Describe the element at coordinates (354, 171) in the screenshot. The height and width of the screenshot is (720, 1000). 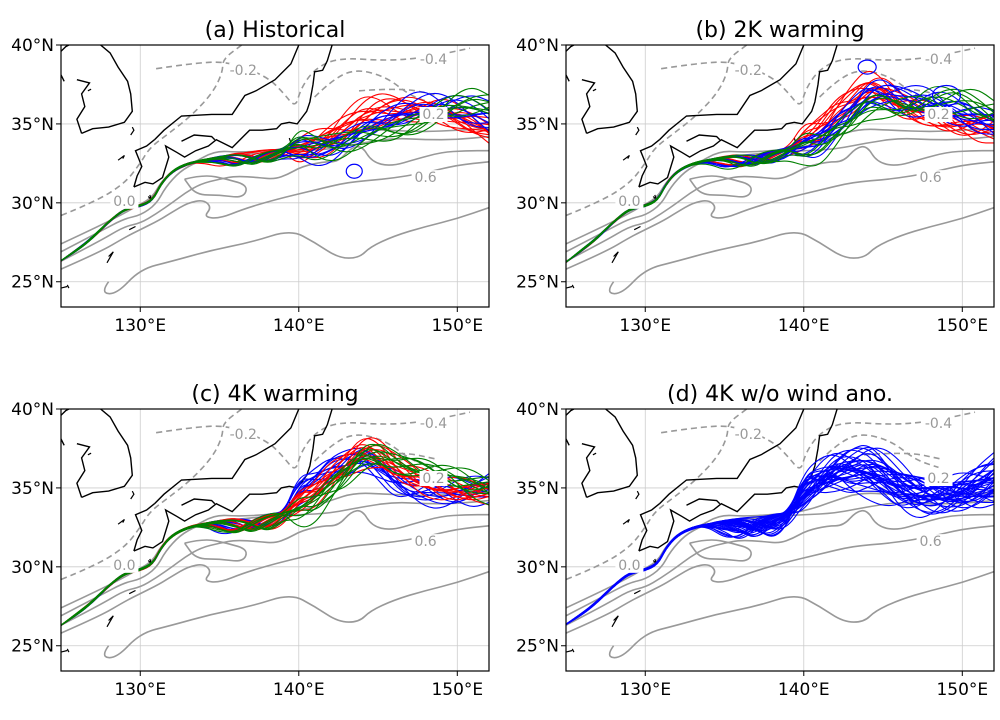
I see `eddy-ring` at that location.